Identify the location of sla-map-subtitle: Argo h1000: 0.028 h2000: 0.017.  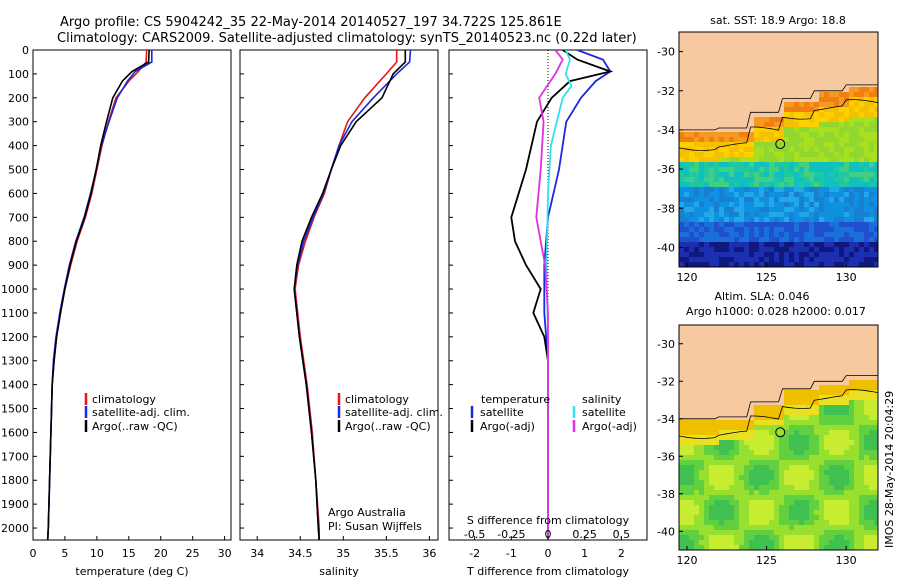
(776, 311).